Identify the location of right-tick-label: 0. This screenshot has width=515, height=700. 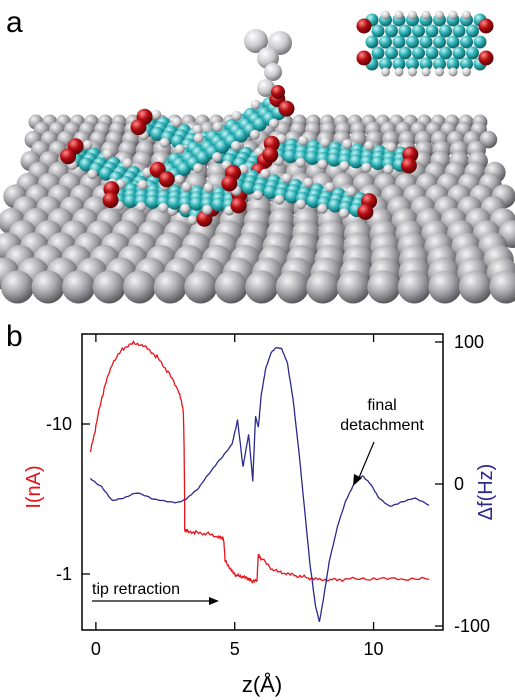
(459, 484).